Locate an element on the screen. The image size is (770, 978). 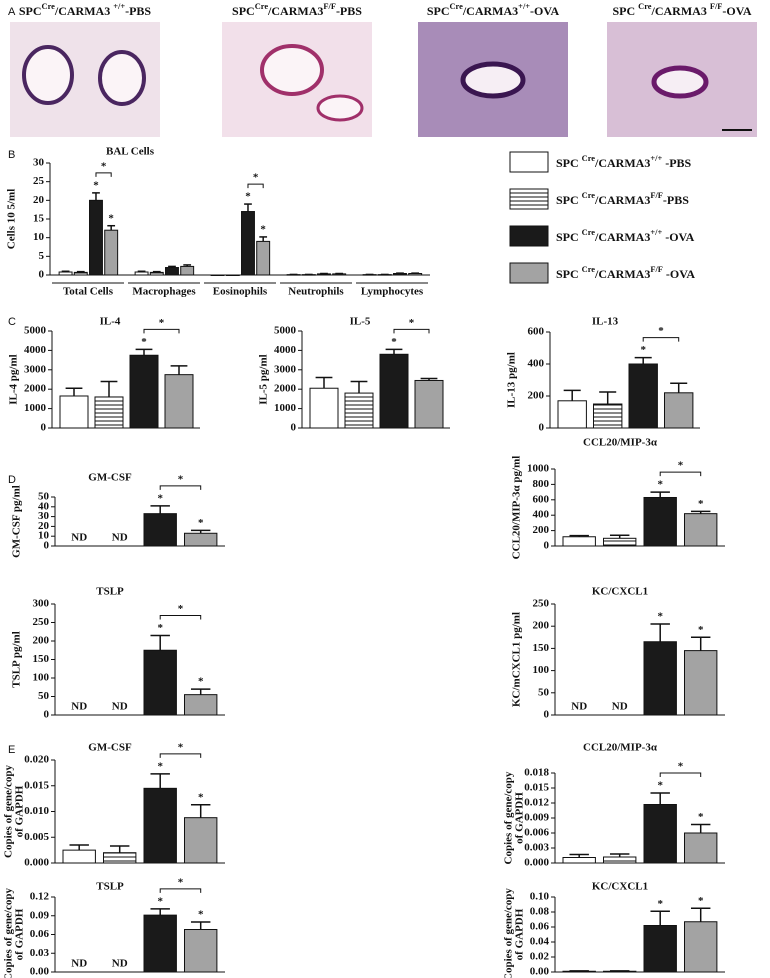
y-tick-label: 200 is located at coordinates (541, 530).